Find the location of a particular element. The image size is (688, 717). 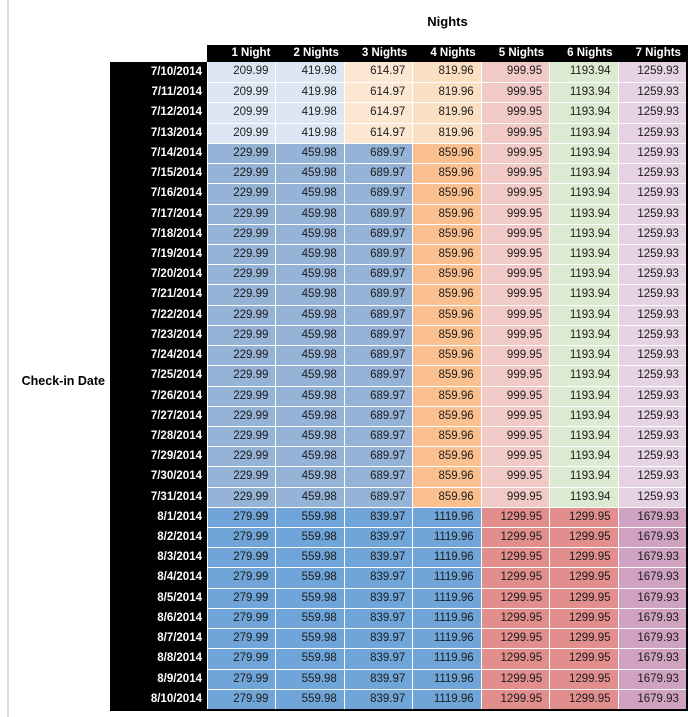

date-cell: 8/10/2014 is located at coordinates (158, 698).